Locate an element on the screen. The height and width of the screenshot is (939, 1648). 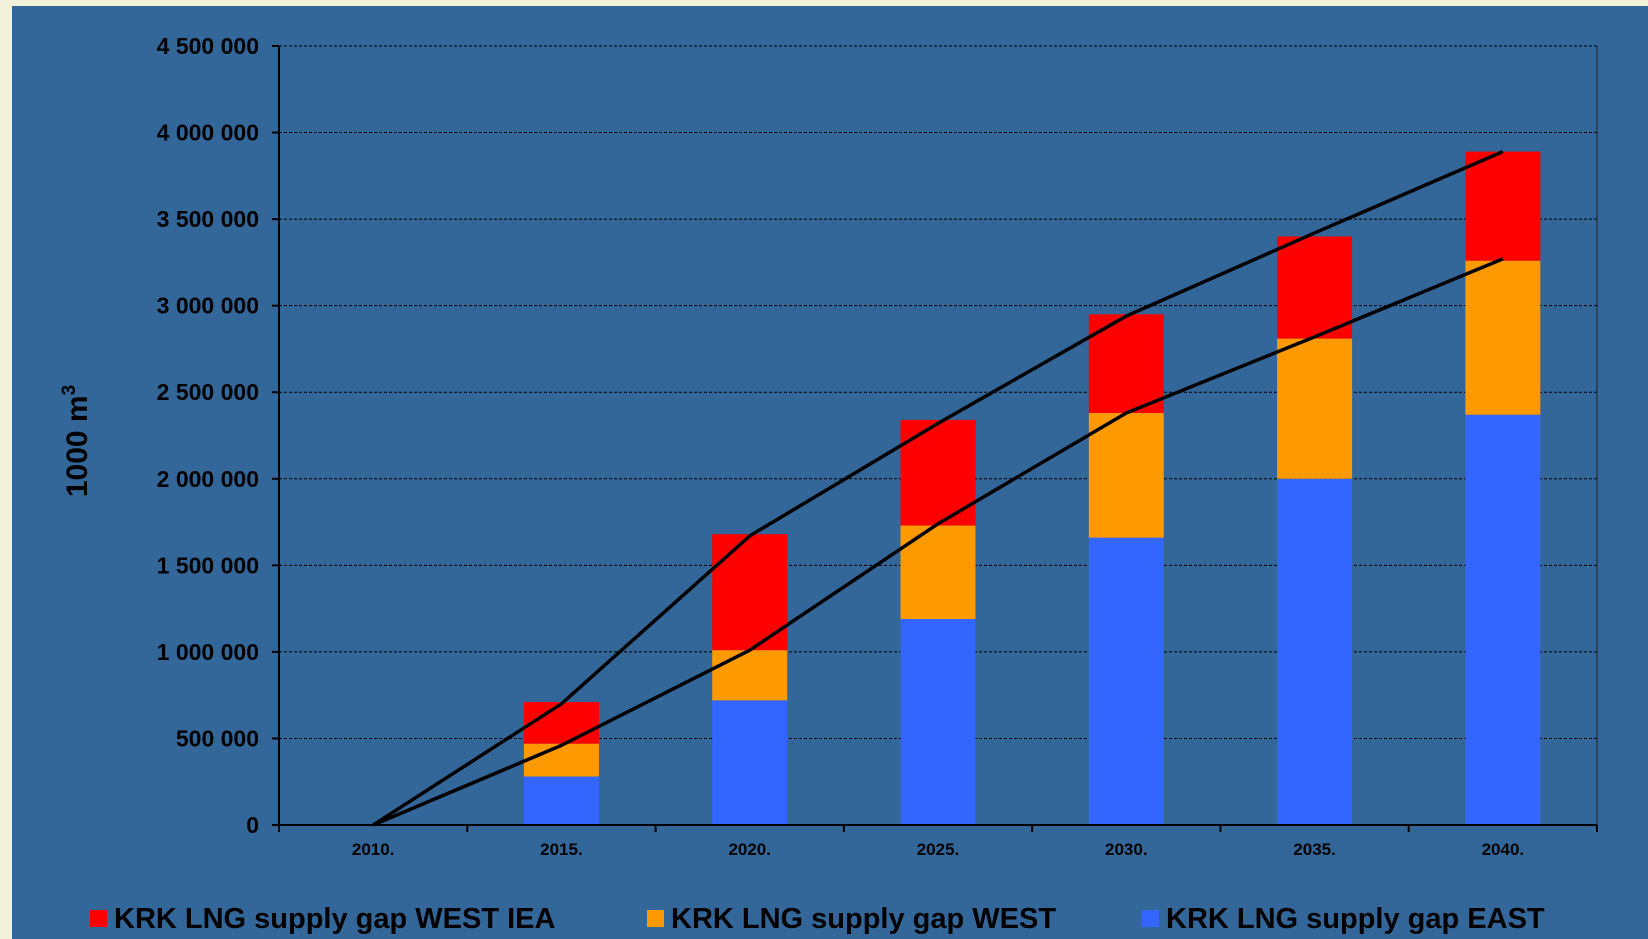
y-tick-label: 2 500 000 is located at coordinates (208, 392).